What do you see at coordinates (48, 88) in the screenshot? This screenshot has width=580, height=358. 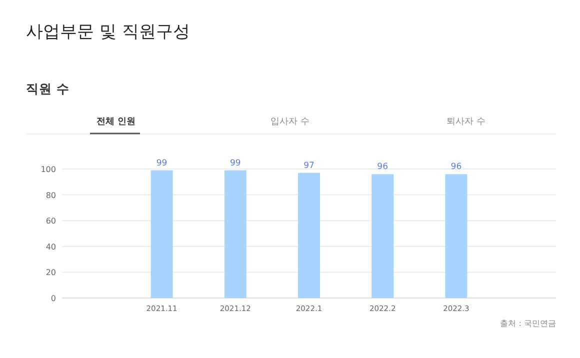 I see `subtitle: 직원 수` at bounding box center [48, 88].